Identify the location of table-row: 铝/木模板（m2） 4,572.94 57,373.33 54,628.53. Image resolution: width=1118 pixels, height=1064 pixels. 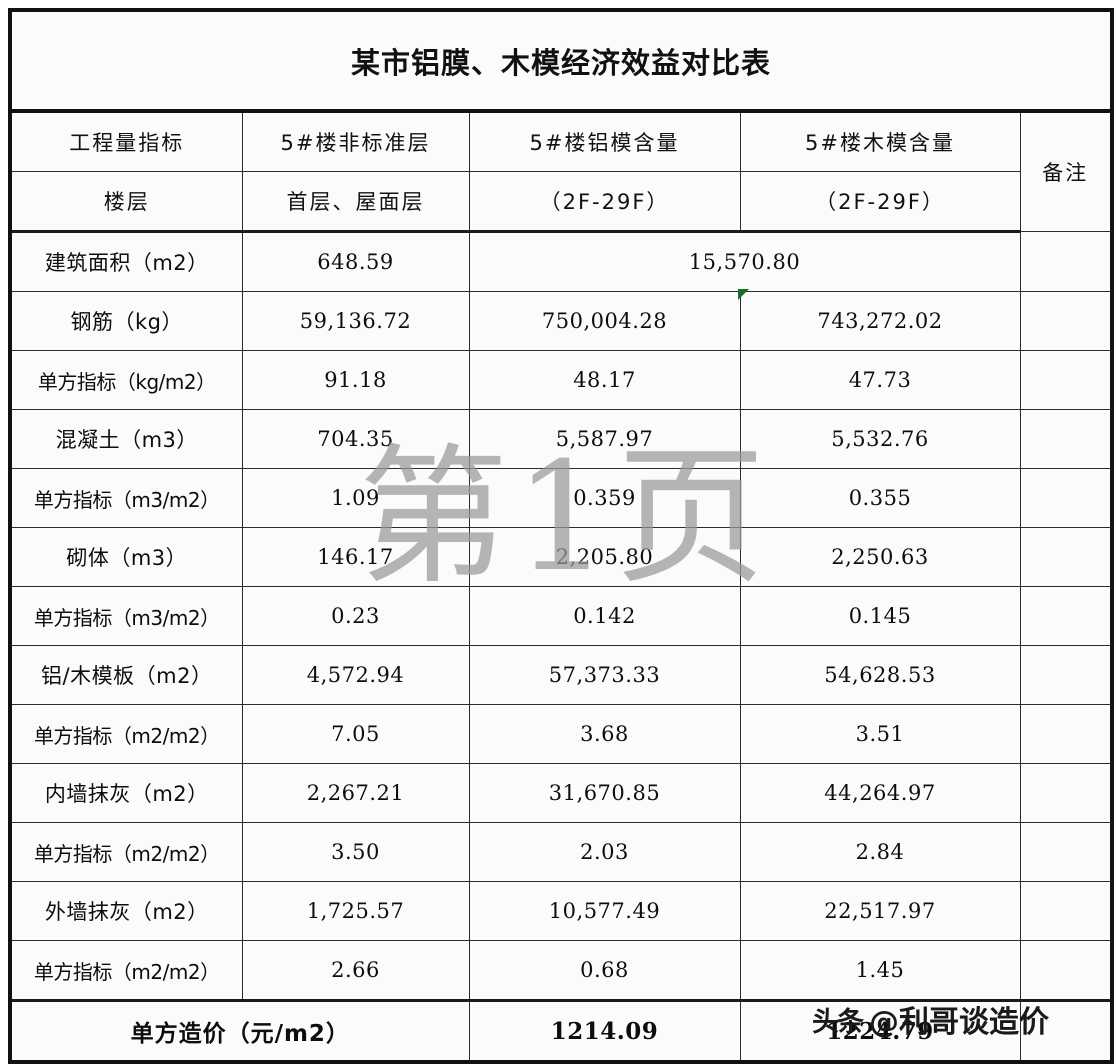
(561, 675).